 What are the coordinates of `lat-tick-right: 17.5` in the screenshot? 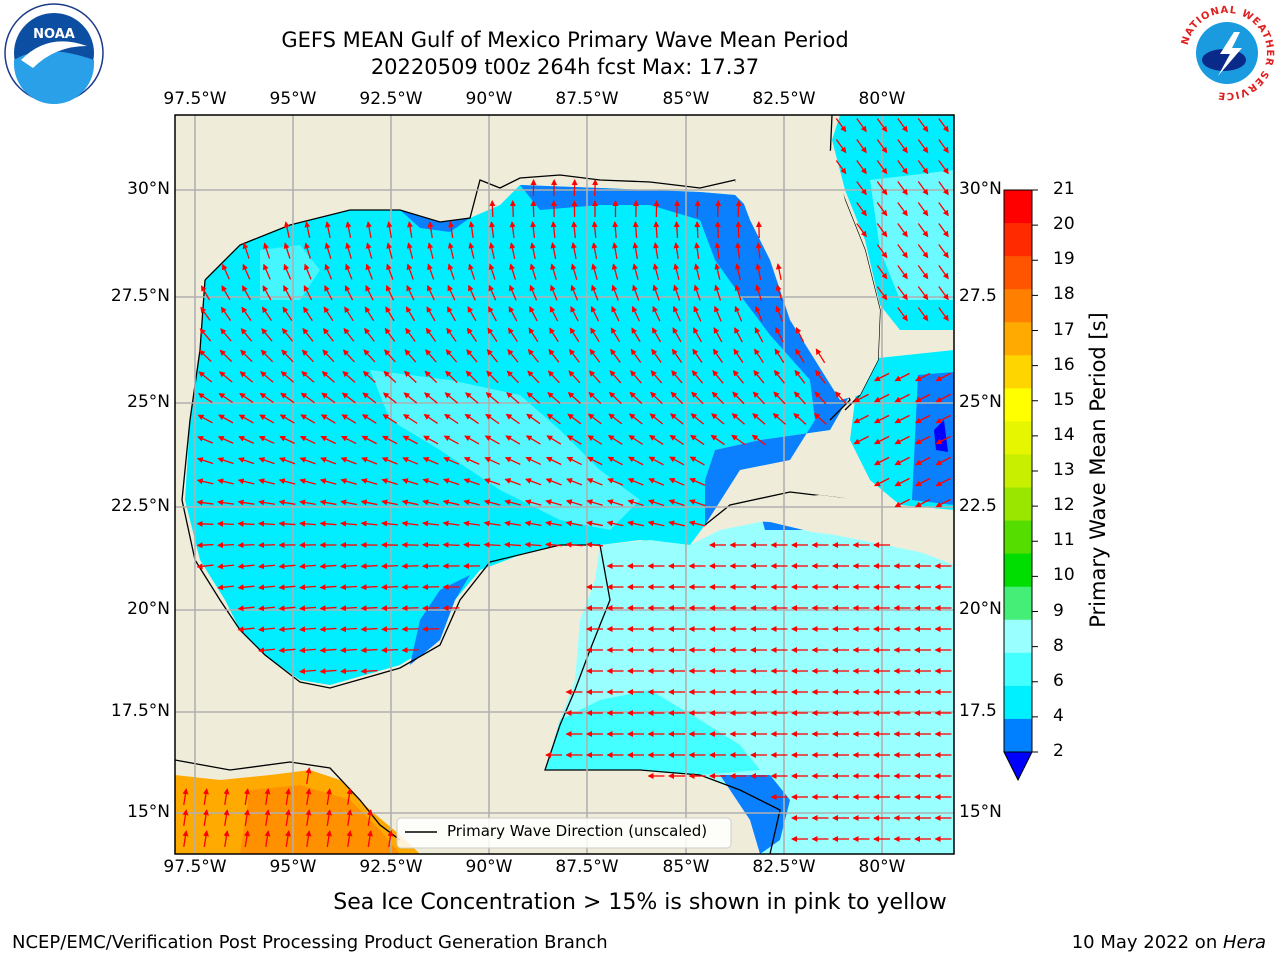 It's located at (978, 711).